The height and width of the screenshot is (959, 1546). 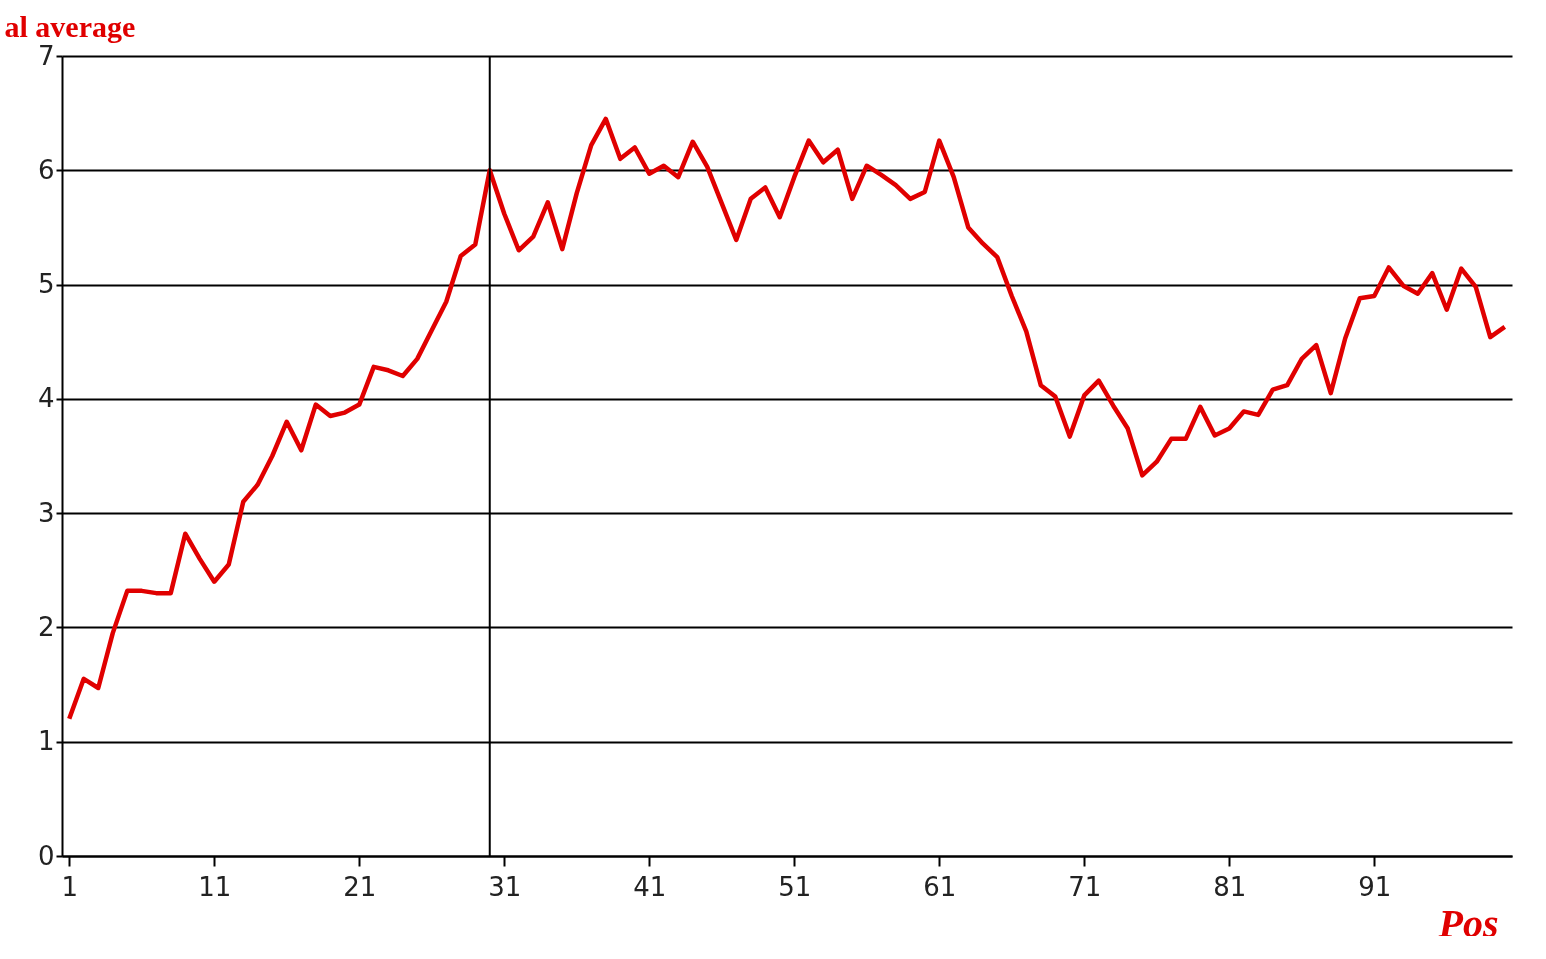 What do you see at coordinates (1085, 886) in the screenshot?
I see `x-tick-label: 71` at bounding box center [1085, 886].